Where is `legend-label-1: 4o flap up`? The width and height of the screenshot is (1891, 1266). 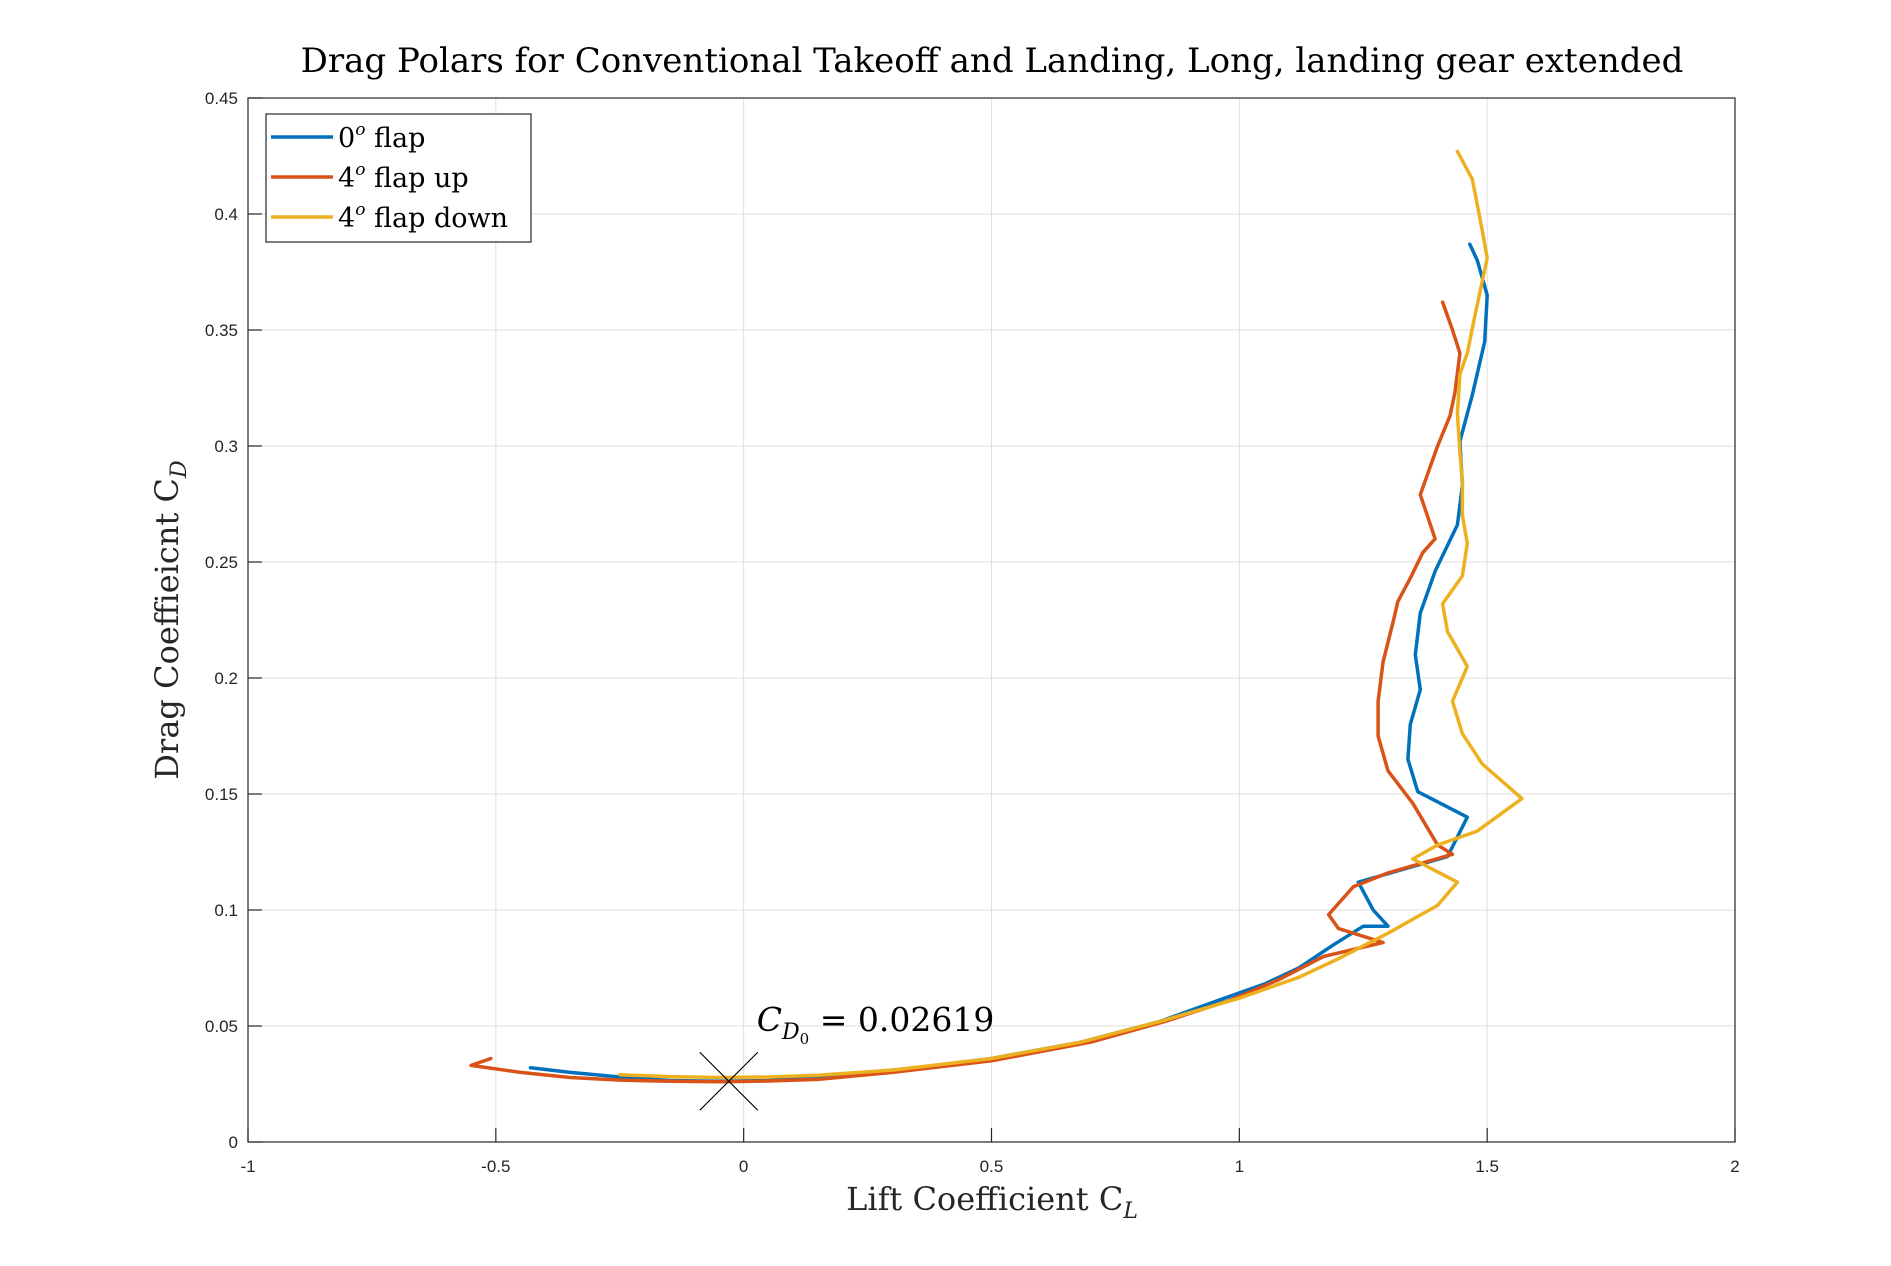 legend-label-1: 4o flap up is located at coordinates (403, 177).